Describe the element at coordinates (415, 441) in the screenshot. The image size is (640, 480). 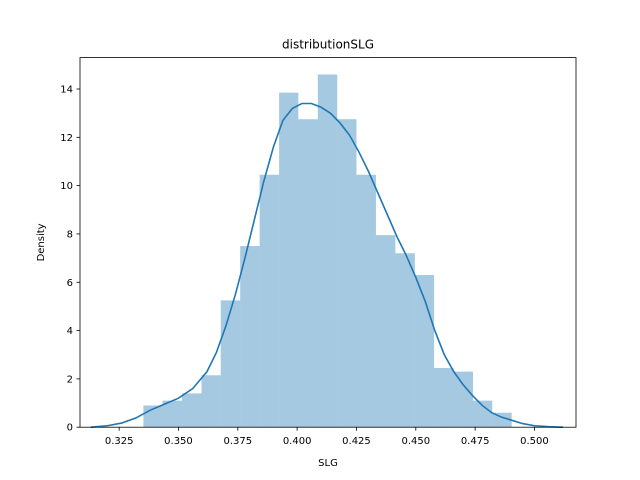
I see `x-tick-label: 0.450` at that location.